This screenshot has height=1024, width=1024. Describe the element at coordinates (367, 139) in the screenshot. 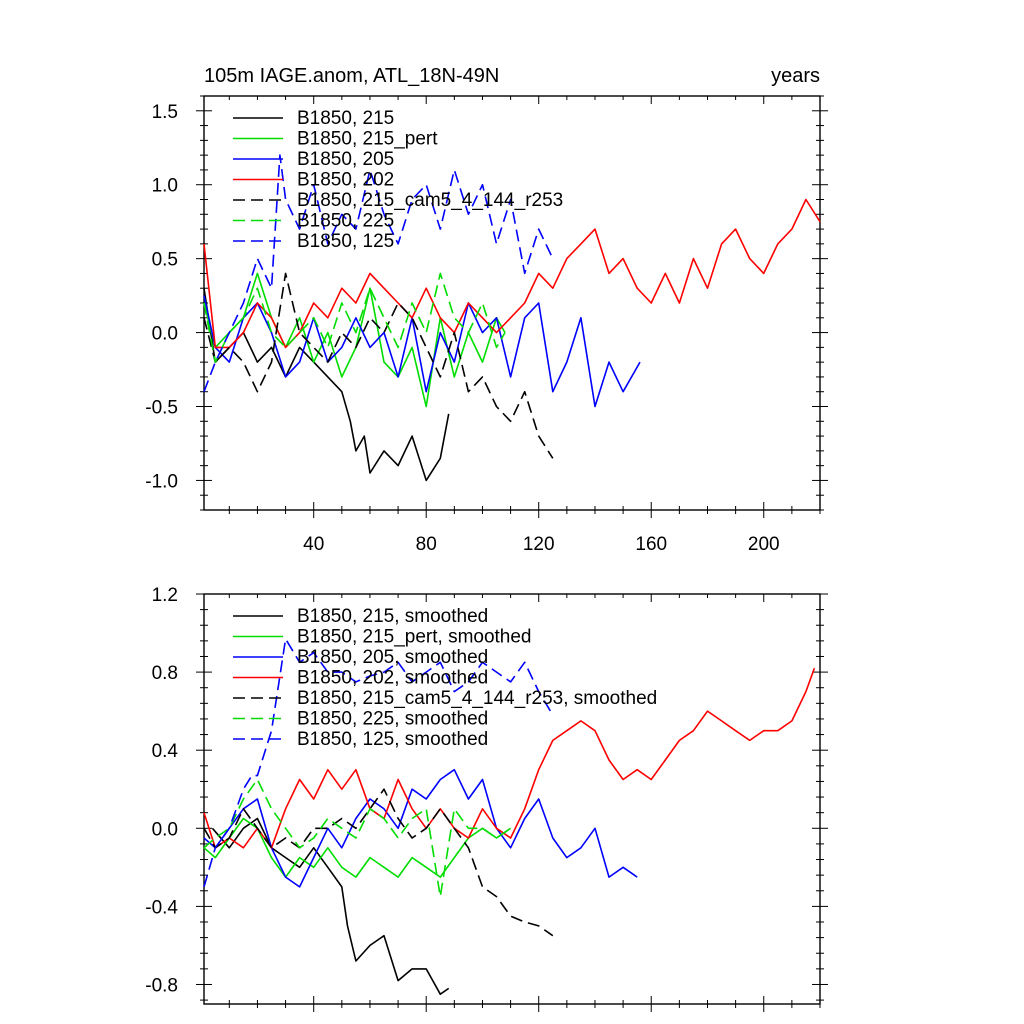

I see `top-legend-label: B1850, 215_pert` at that location.